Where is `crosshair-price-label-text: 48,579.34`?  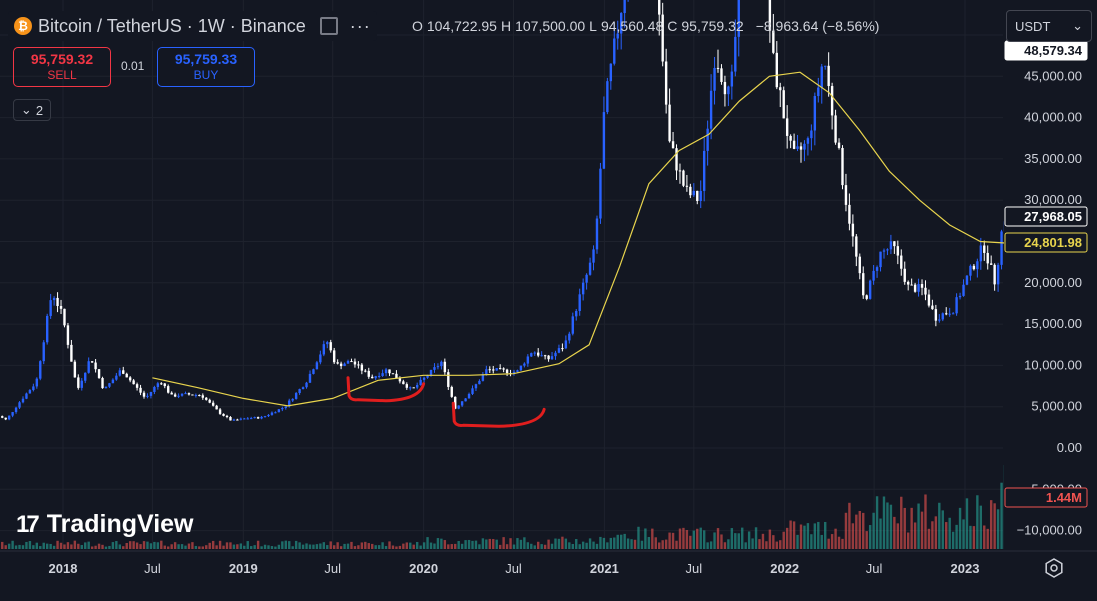 crosshair-price-label-text: 48,579.34 is located at coordinates (1053, 50).